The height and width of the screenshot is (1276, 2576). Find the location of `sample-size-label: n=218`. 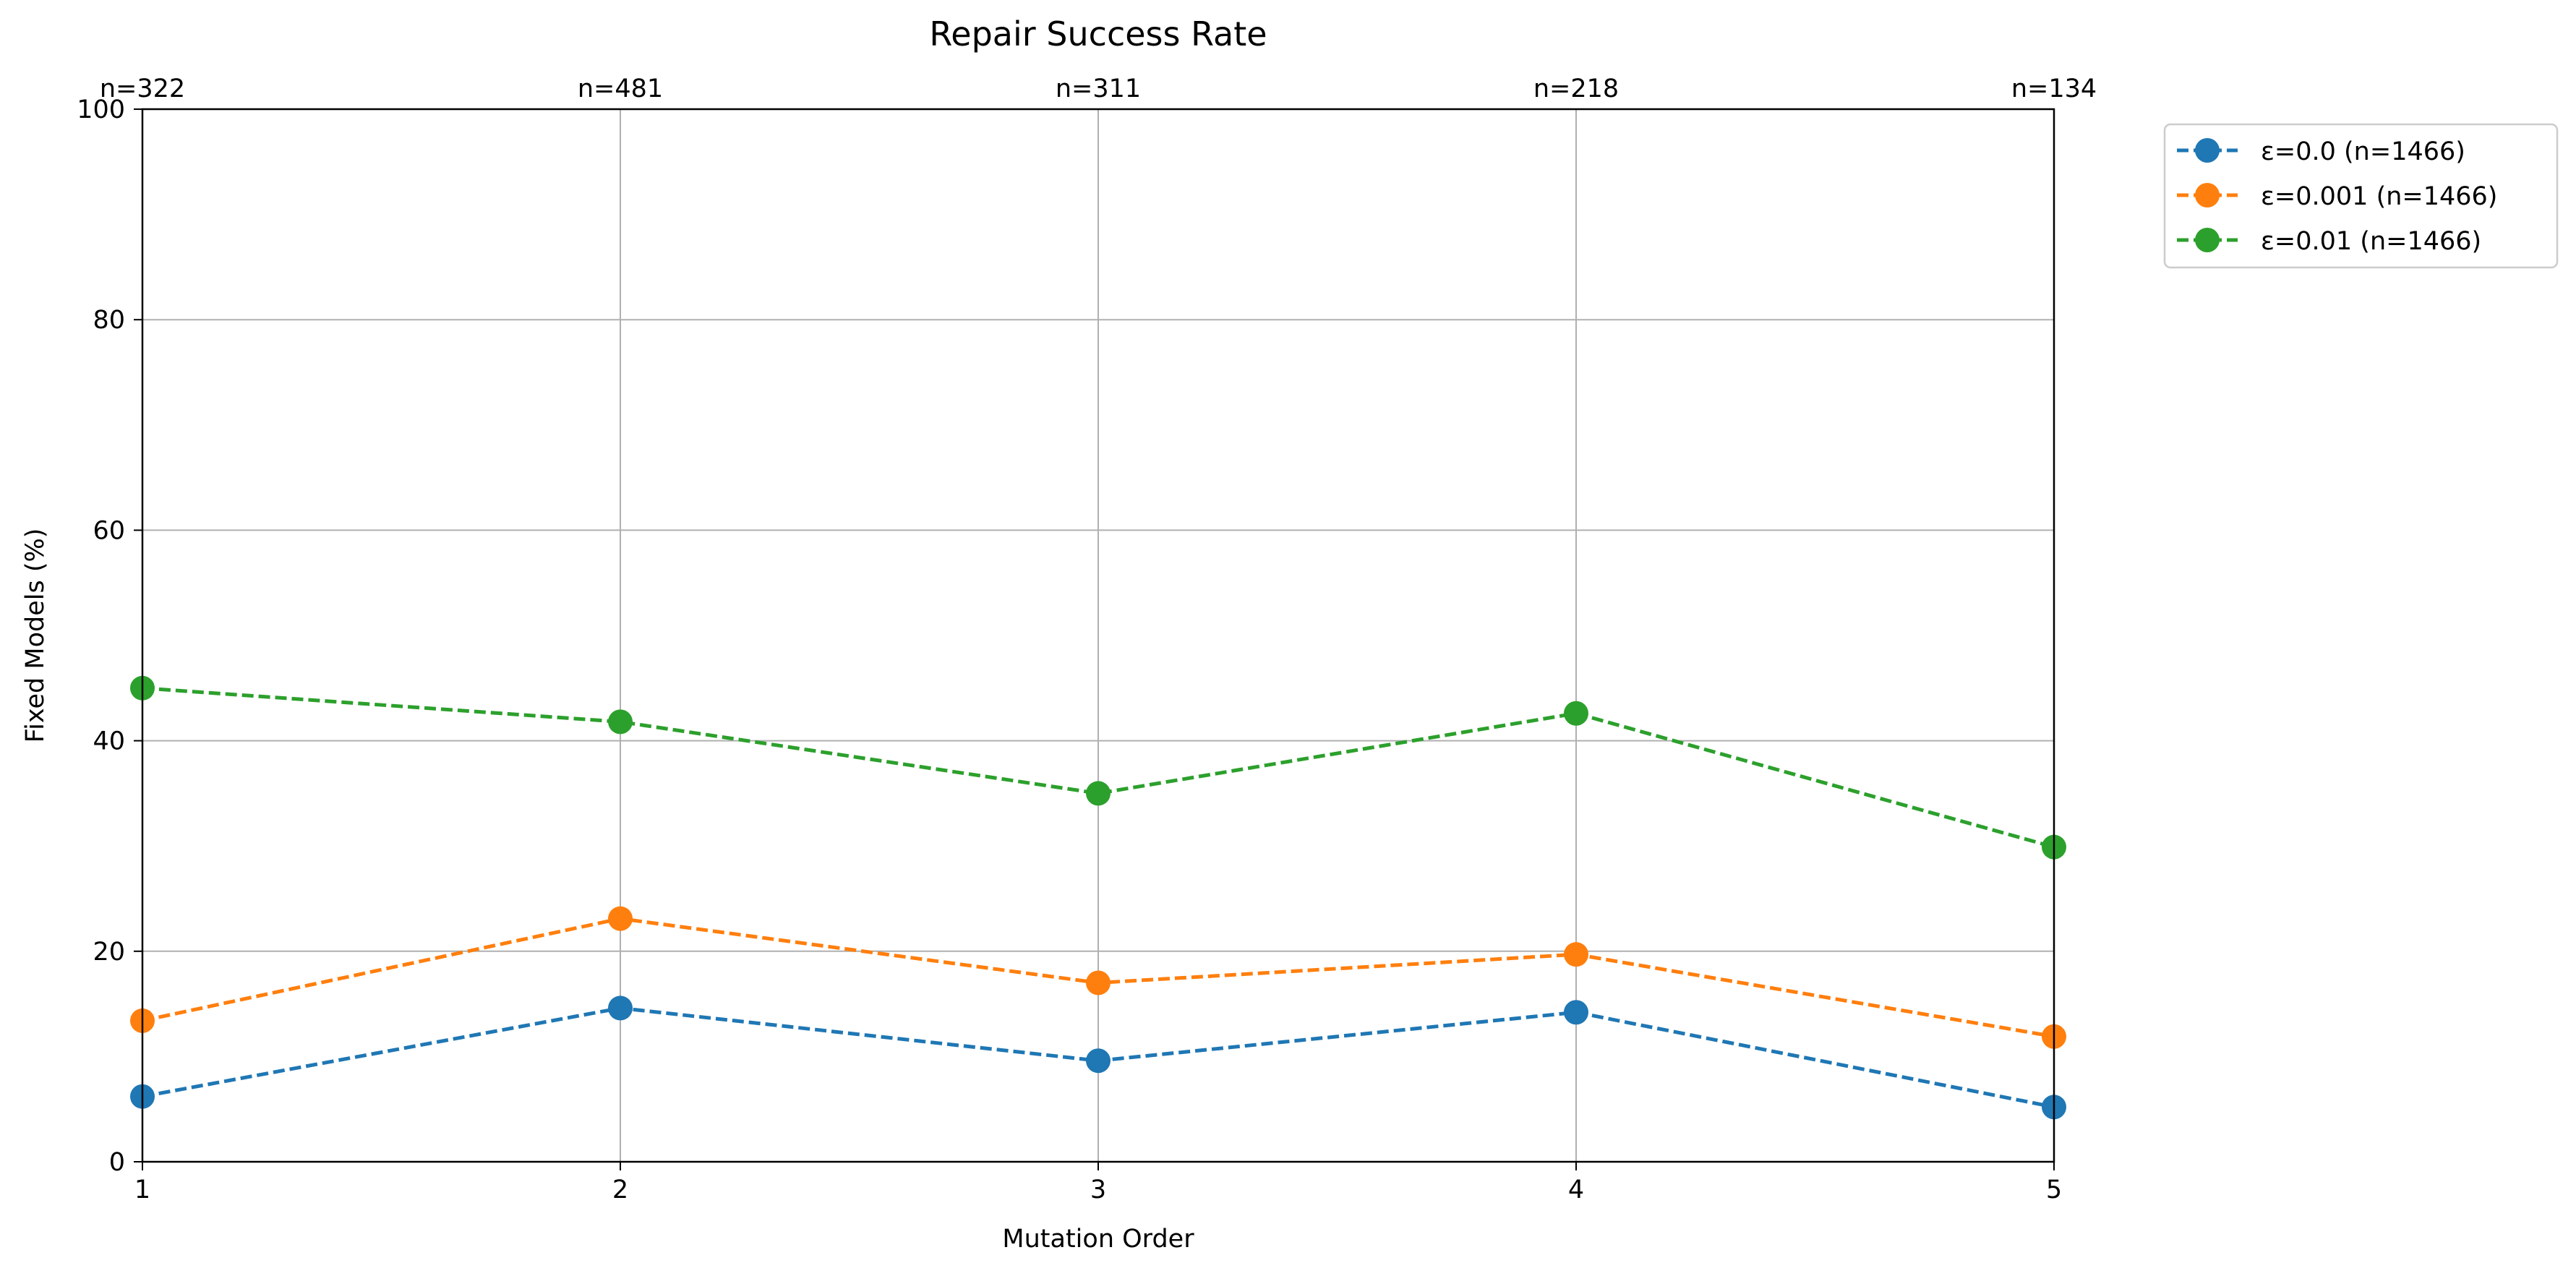

sample-size-label: n=218 is located at coordinates (1576, 88).